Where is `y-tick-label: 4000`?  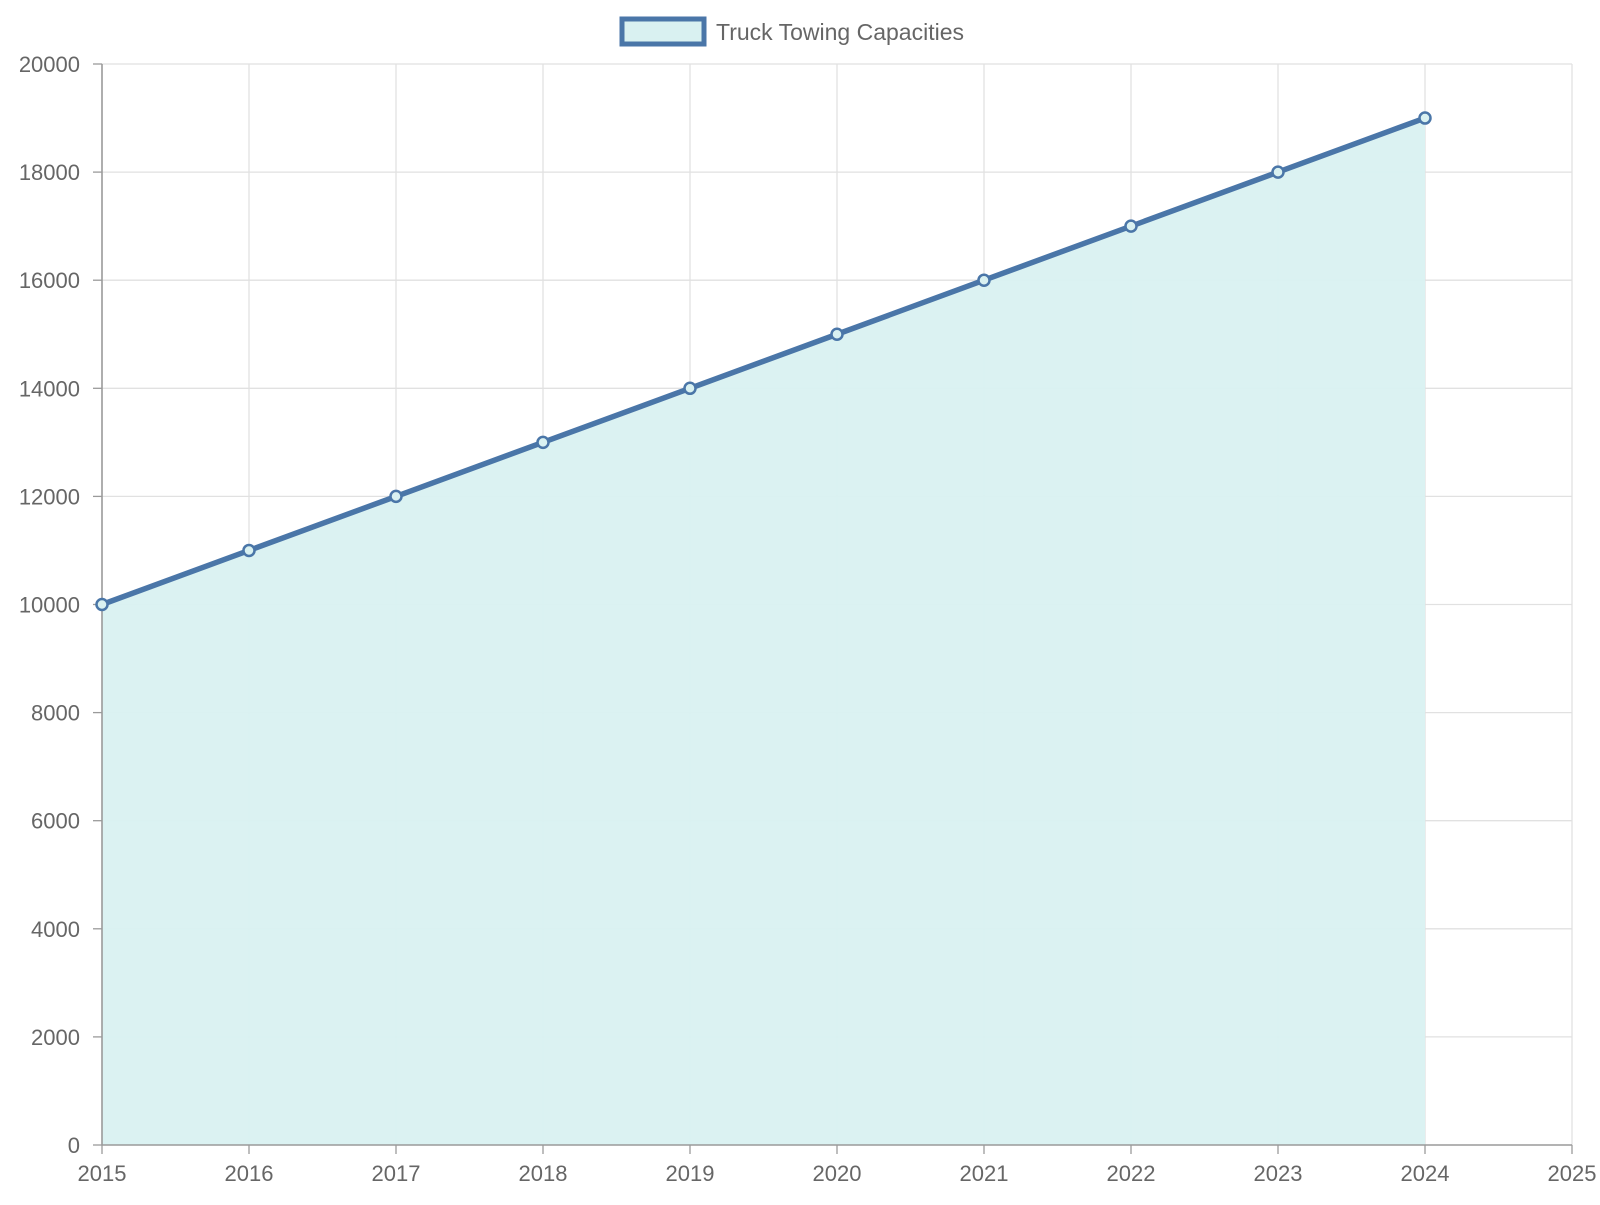
y-tick-label: 4000 is located at coordinates (55, 929).